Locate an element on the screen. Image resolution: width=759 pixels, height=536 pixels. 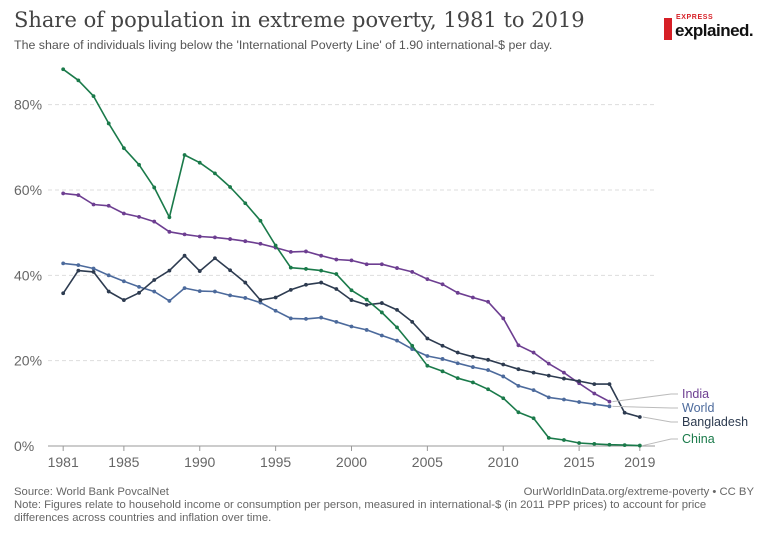
x-tick-label: 2005 is located at coordinates (427, 462).